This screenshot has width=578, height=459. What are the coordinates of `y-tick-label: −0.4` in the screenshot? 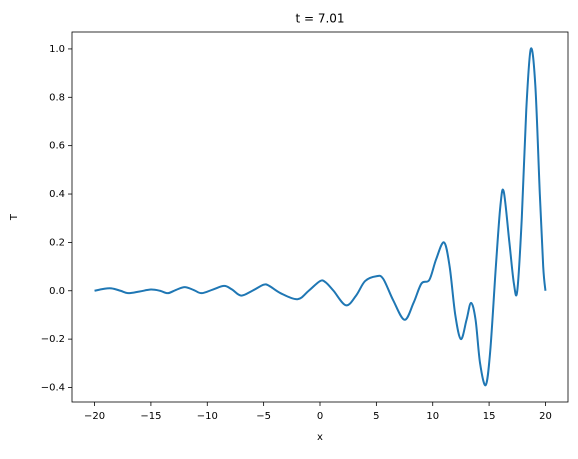 It's located at (53, 387).